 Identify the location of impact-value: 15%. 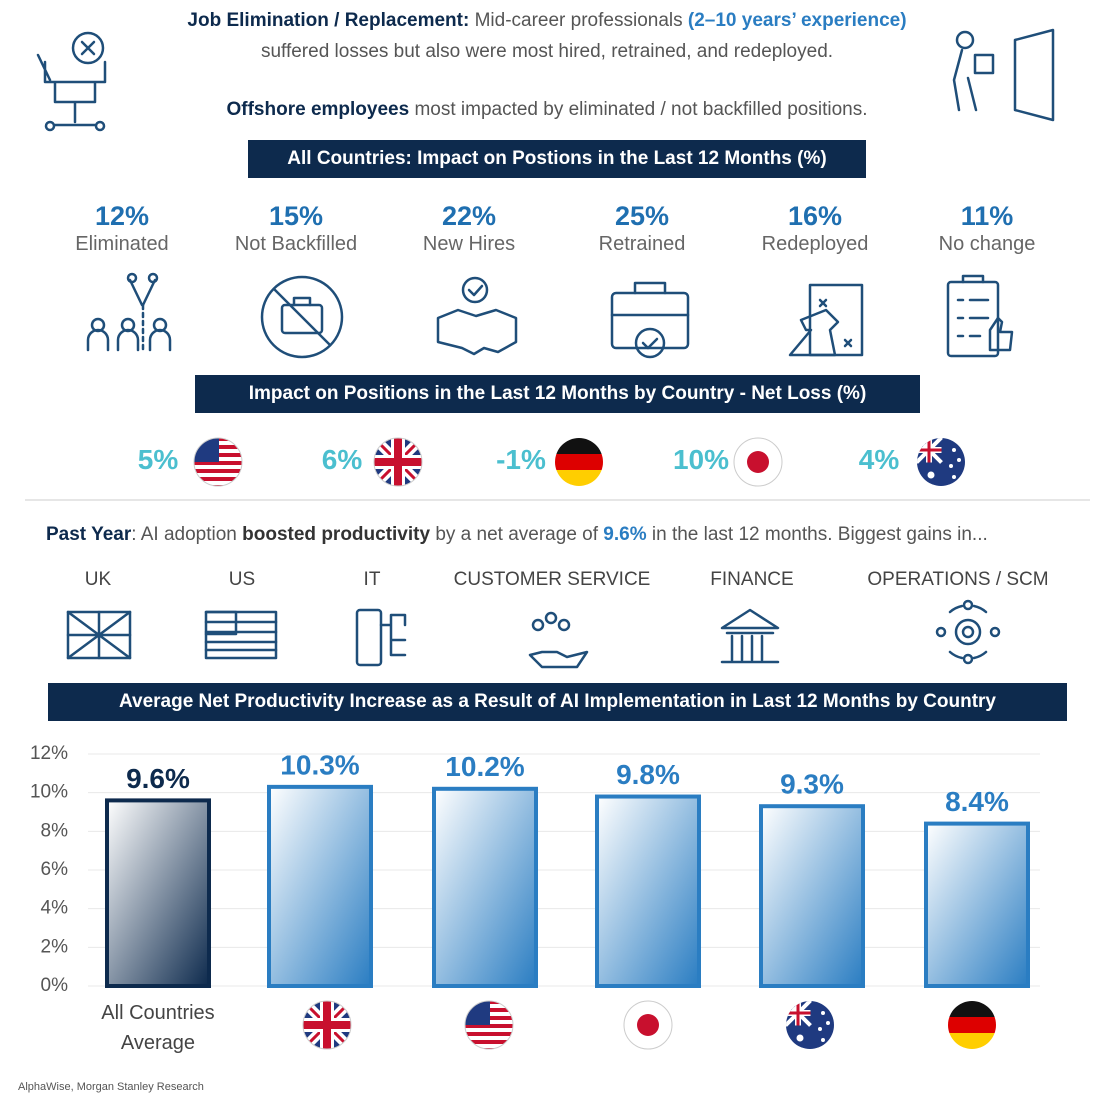
(296, 216).